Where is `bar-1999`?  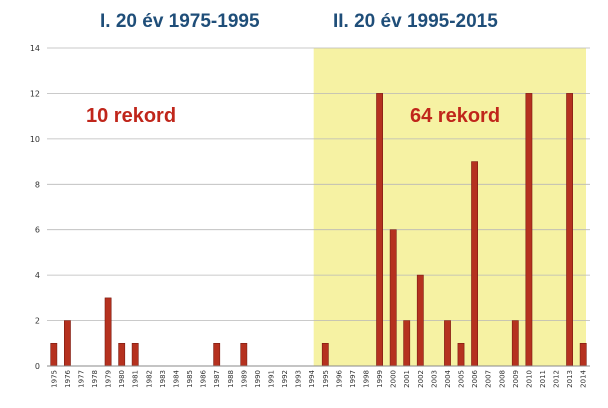 bar-1999 is located at coordinates (379, 230).